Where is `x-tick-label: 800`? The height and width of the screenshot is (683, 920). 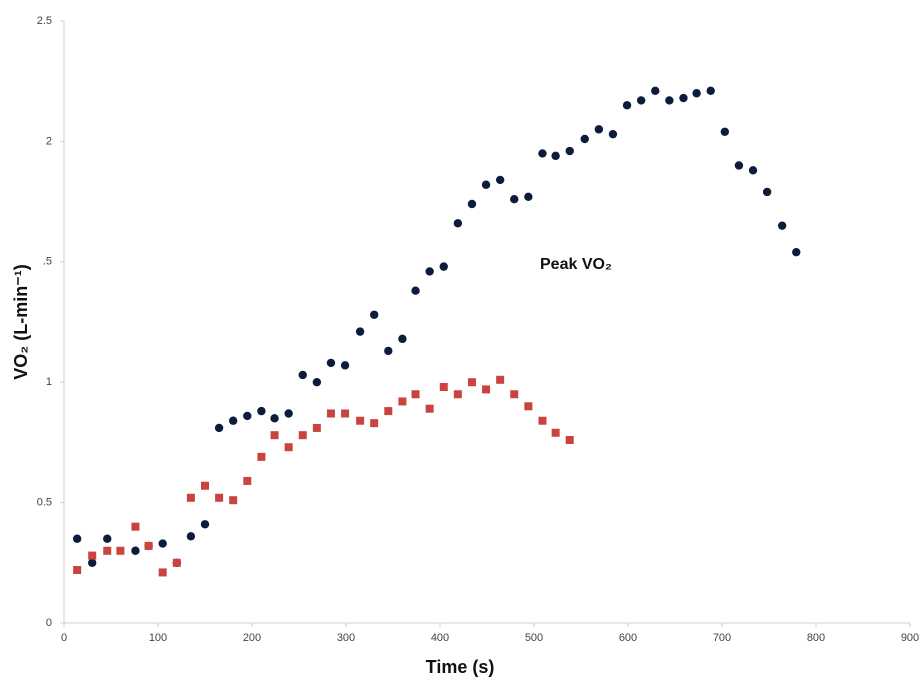 x-tick-label: 800 is located at coordinates (816, 638).